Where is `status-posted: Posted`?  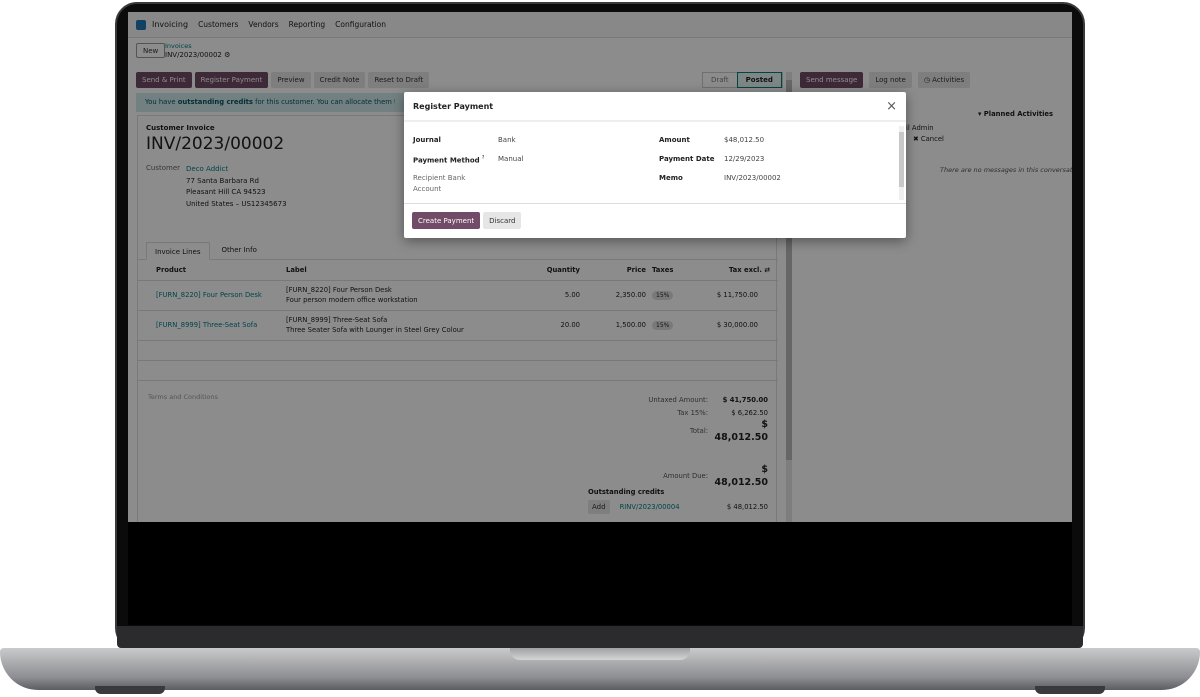
status-posted: Posted is located at coordinates (759, 80).